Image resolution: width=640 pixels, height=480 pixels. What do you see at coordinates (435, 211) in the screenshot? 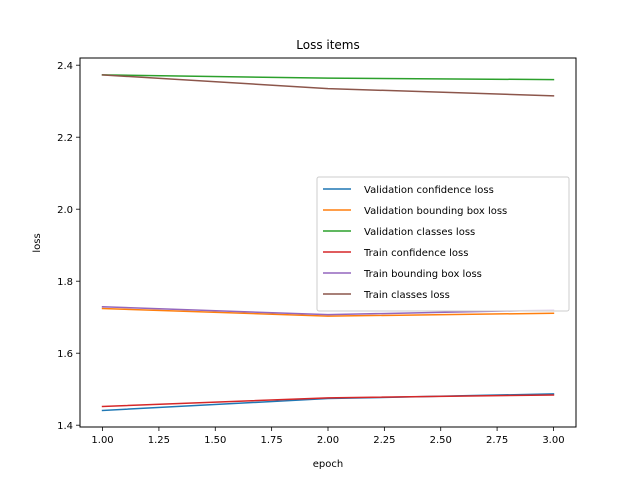
I see `legend-label-1: Validation bounding box loss` at bounding box center [435, 211].